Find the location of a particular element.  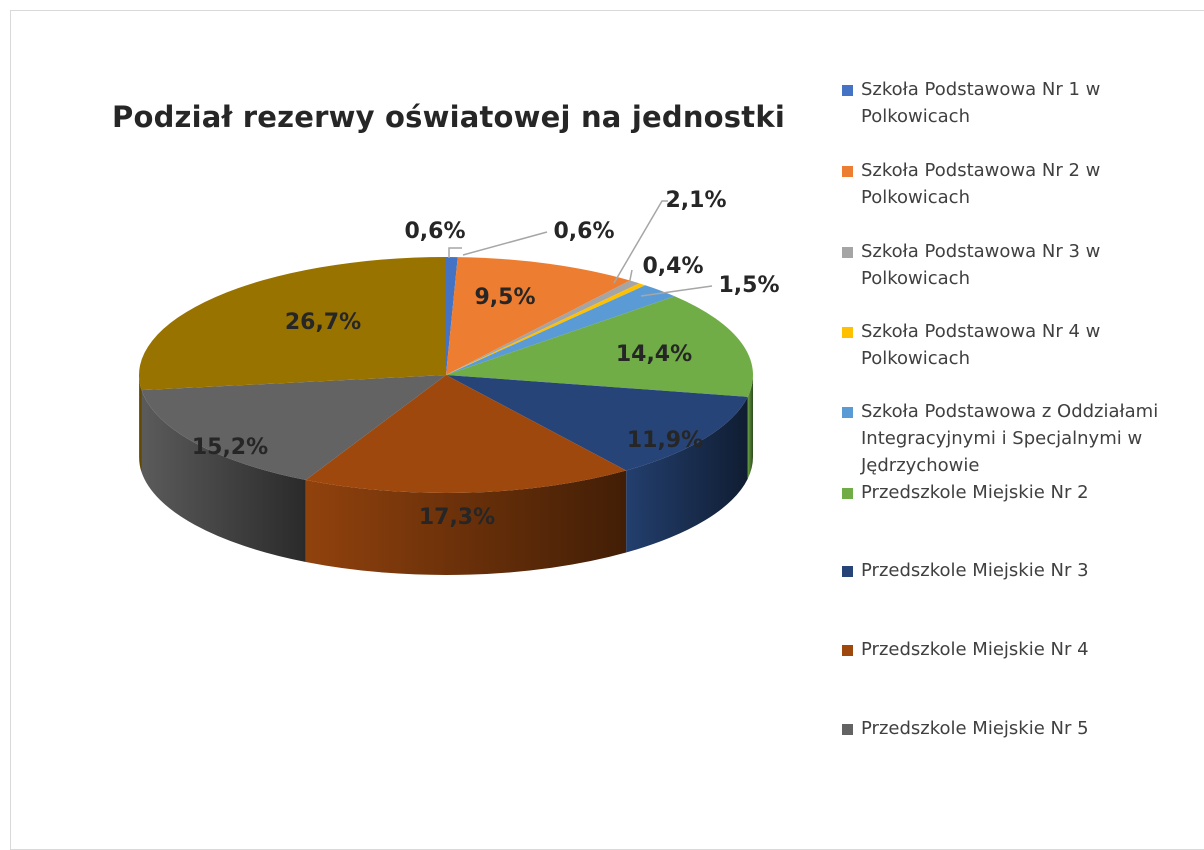

legend-label: Szkoła Podstawowa Nr 4 w Polkowicach is located at coordinates (981, 345).